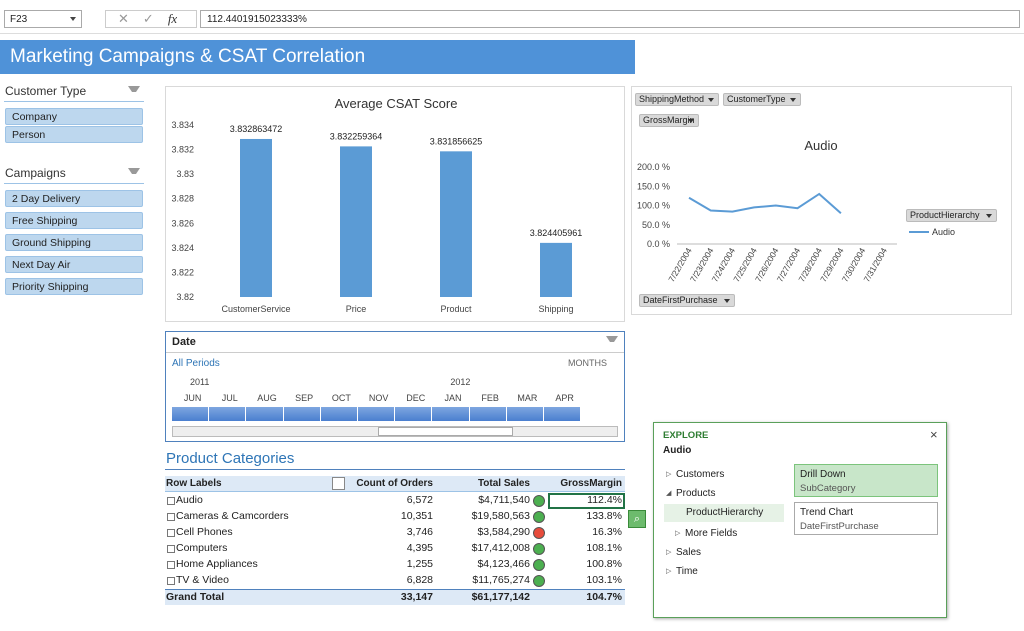 This screenshot has width=1024, height=631. What do you see at coordinates (696, 493) in the screenshot?
I see `tree-item: Products` at bounding box center [696, 493].